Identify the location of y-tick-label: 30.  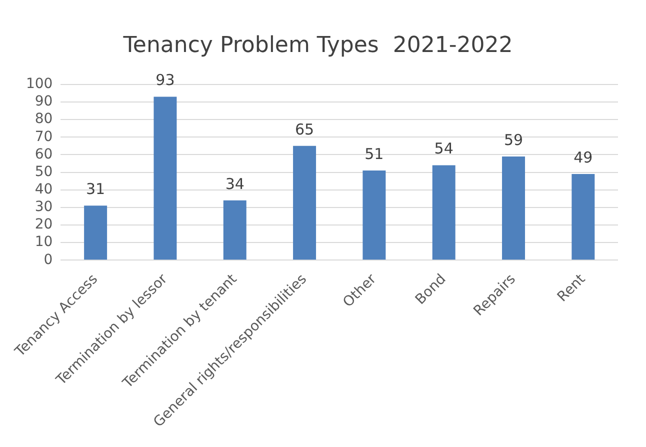
(43, 207).